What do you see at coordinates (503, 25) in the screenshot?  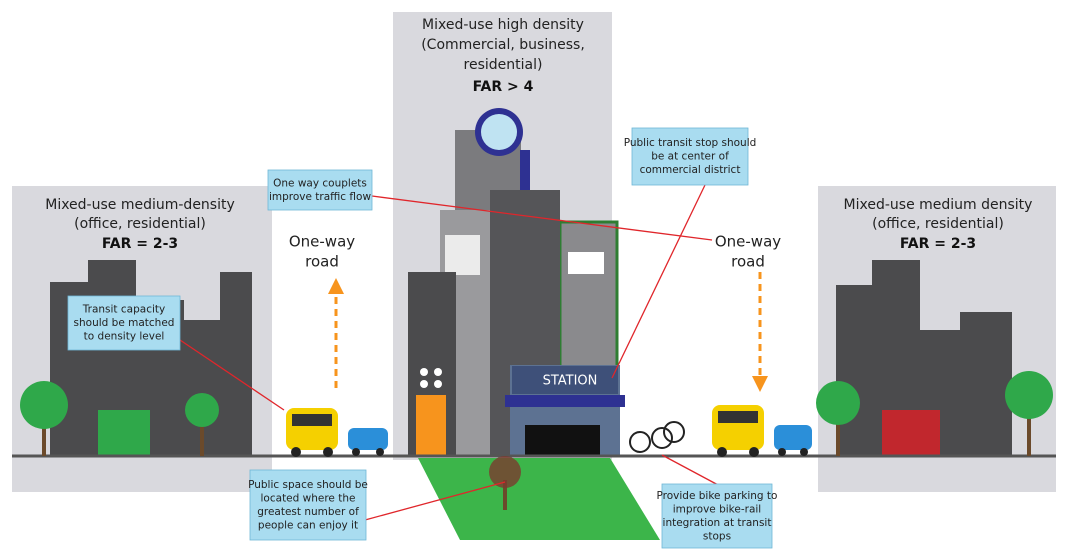 I see `zone-text: Mixed-use high density` at bounding box center [503, 25].